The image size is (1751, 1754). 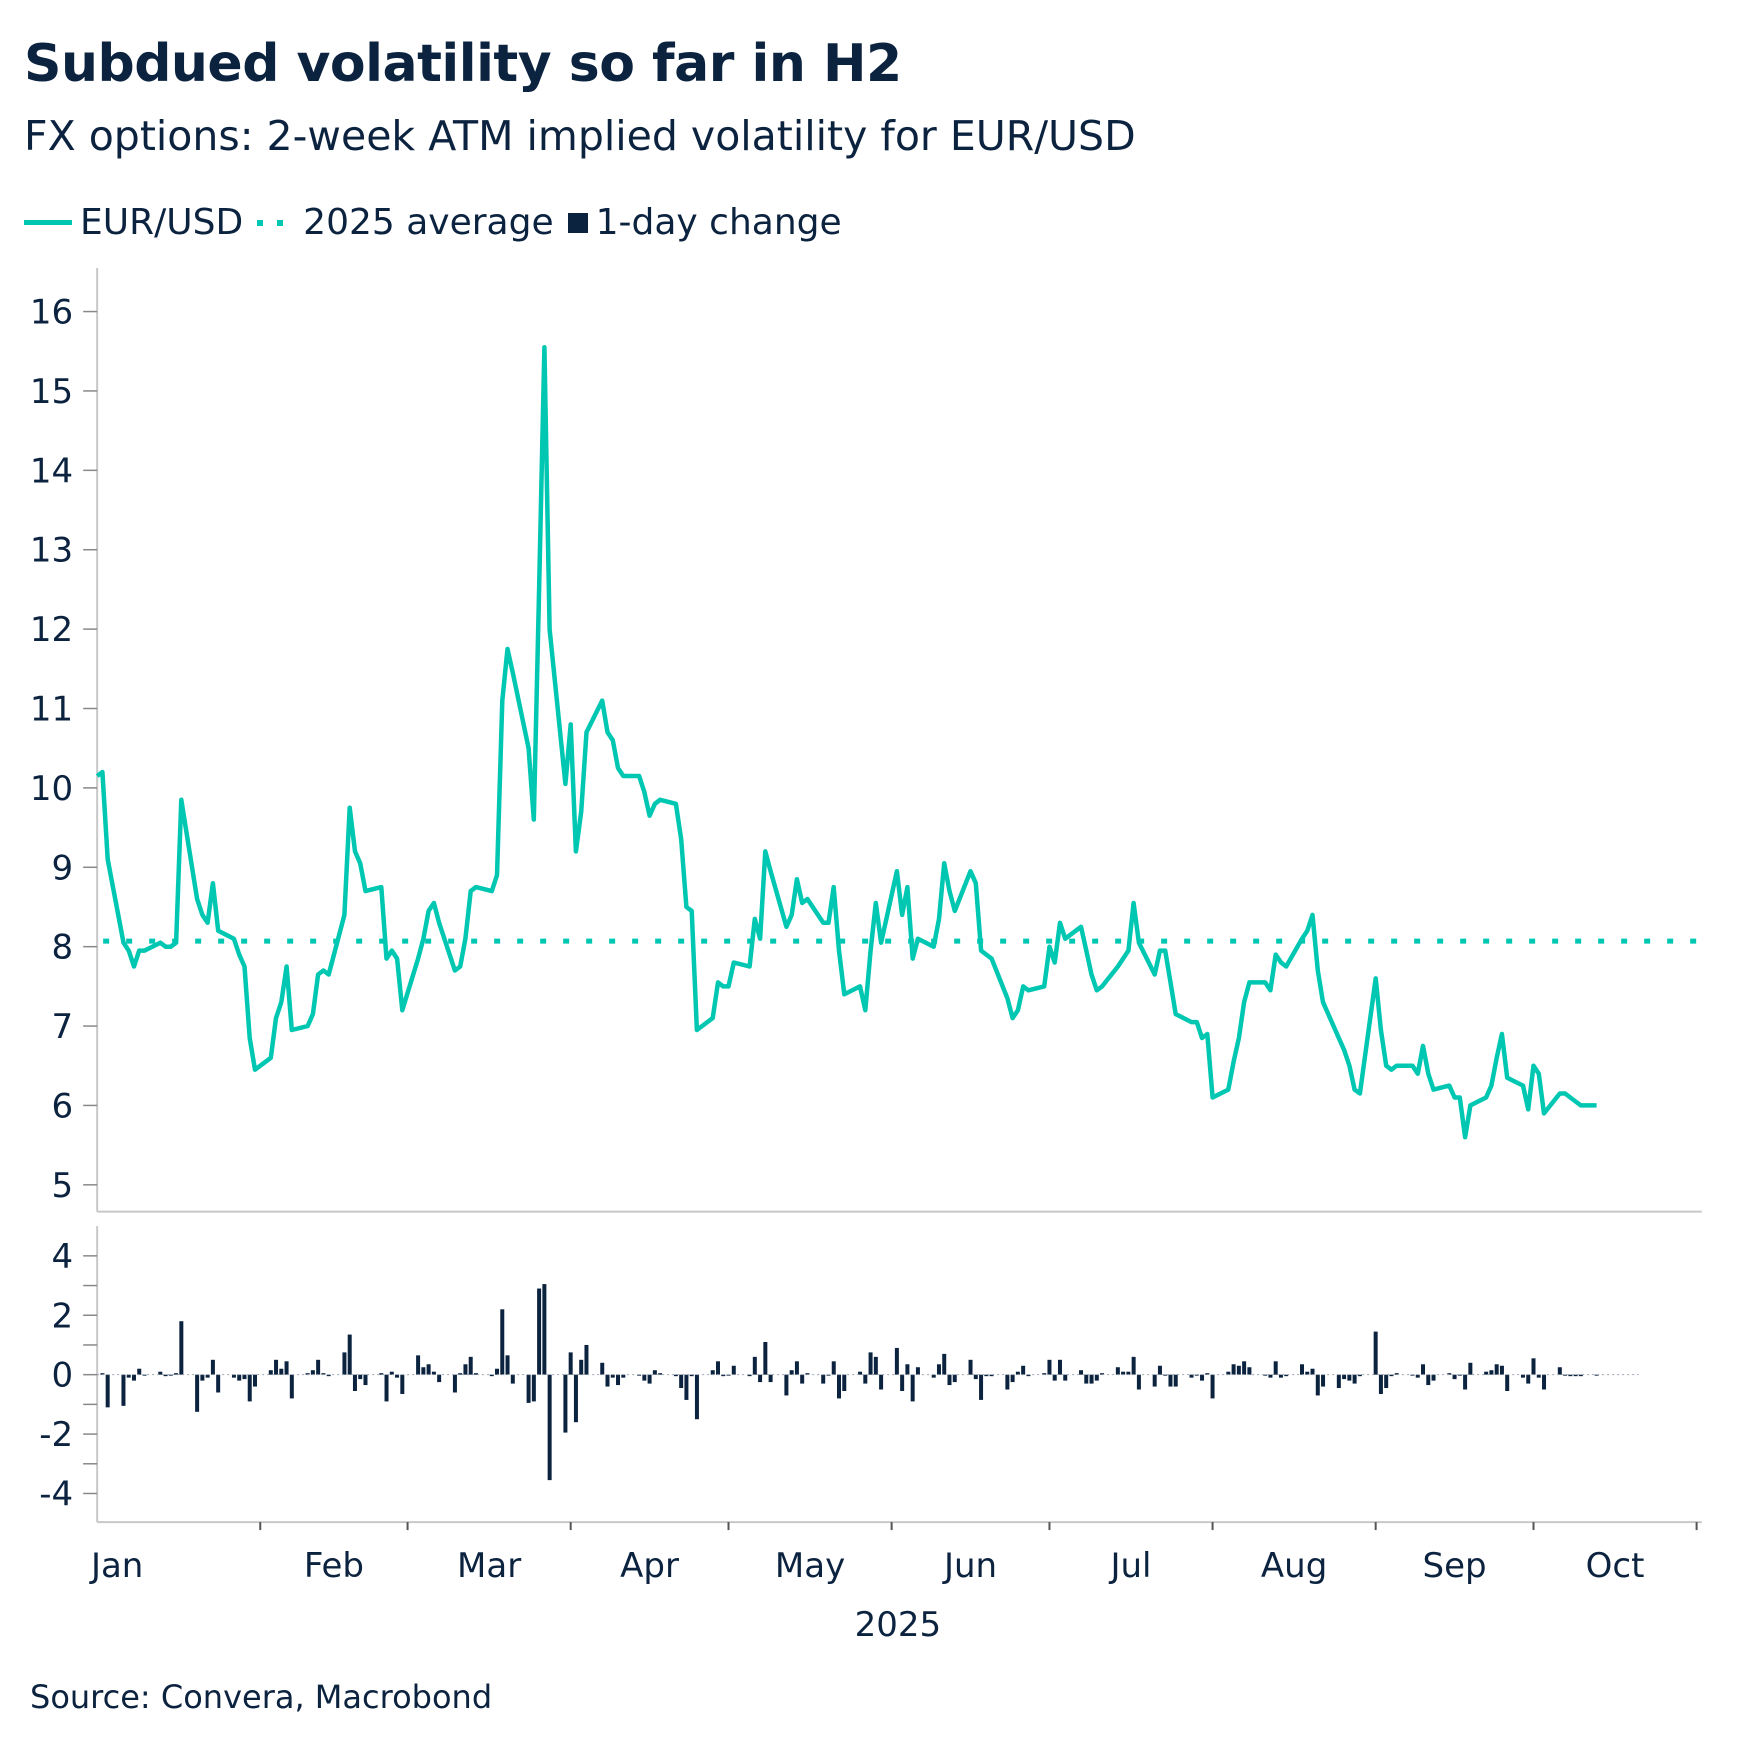 What do you see at coordinates (489, 1566) in the screenshot?
I see `x-tick-label: Mar` at bounding box center [489, 1566].